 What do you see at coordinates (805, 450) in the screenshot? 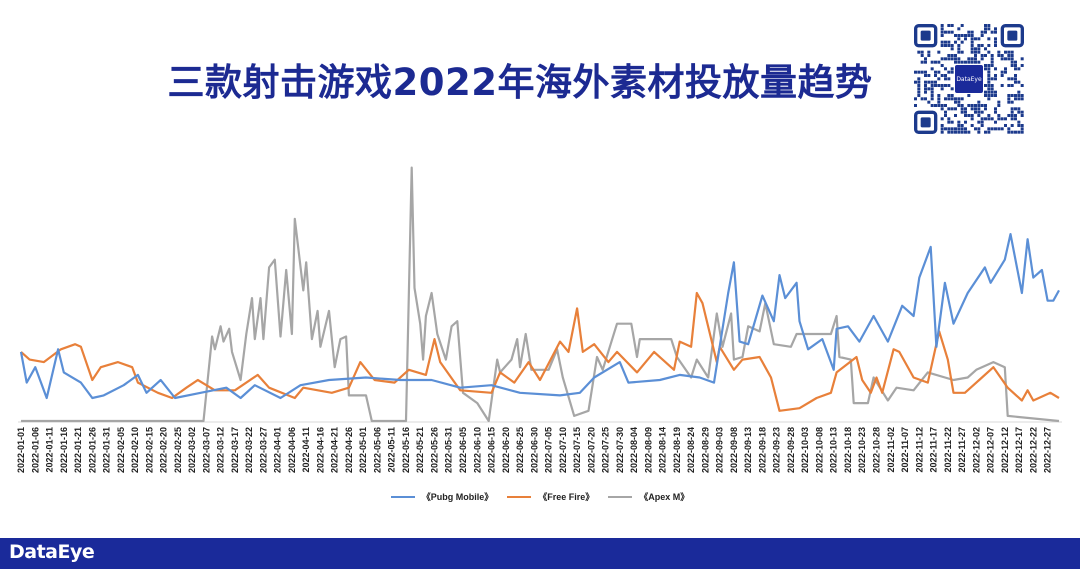
I see `x-tick-label: 2022-10-03` at bounding box center [805, 450].